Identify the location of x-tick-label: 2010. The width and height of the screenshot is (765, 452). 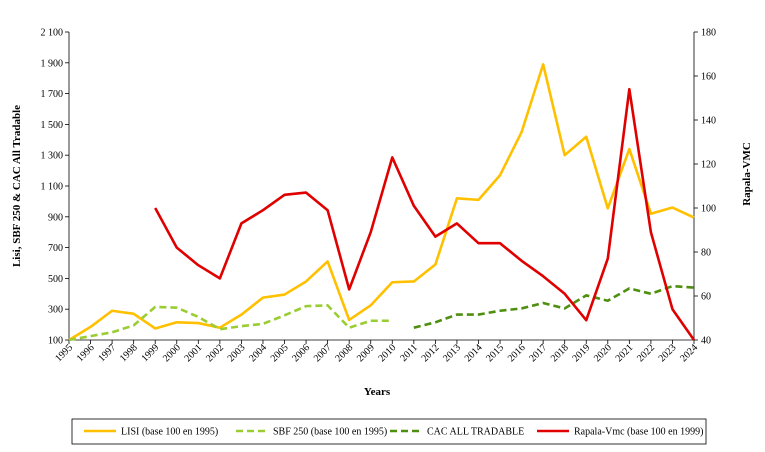
(387, 353).